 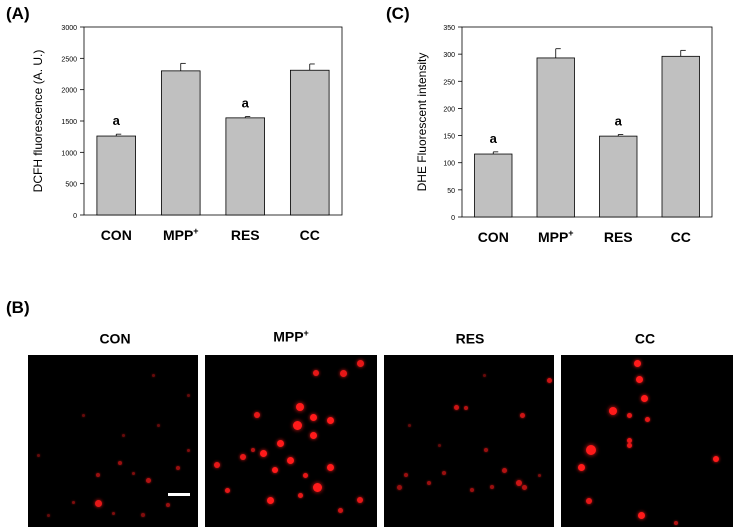 What do you see at coordinates (69, 122) in the screenshot?
I see `y-tick-label: 1500` at bounding box center [69, 122].